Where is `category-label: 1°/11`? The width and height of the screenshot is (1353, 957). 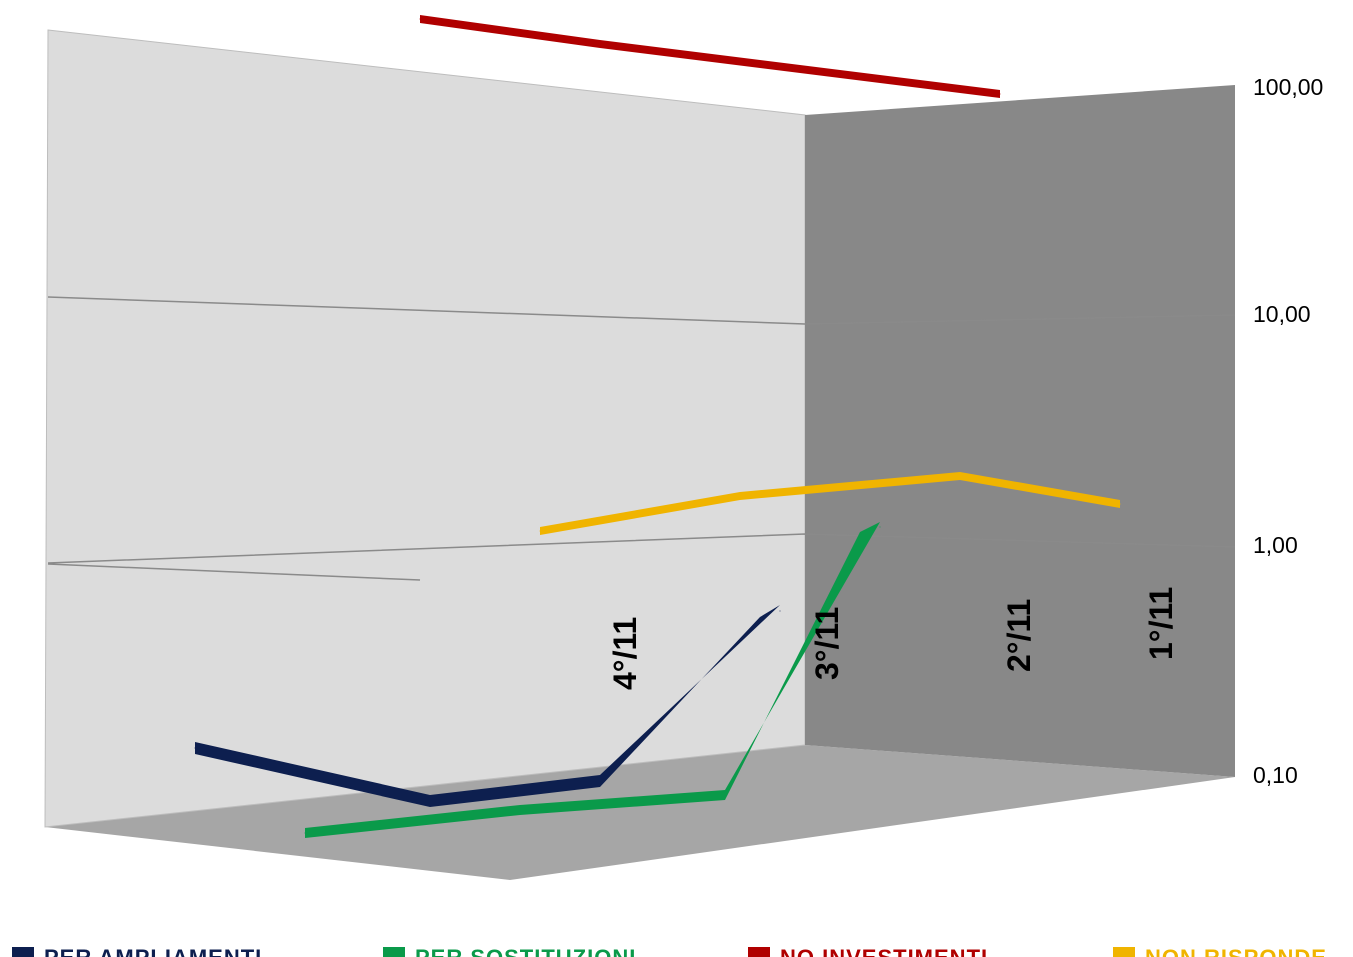 category-label: 1°/11 is located at coordinates (1161, 623).